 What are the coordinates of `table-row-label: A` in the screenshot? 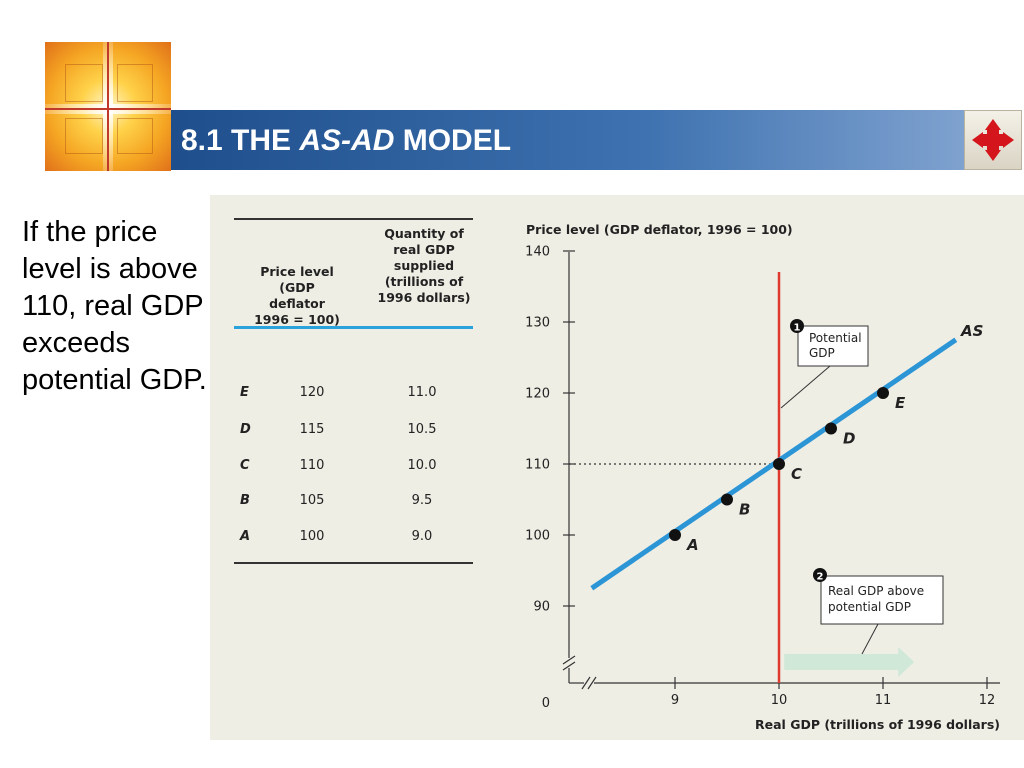 It's located at (245, 536).